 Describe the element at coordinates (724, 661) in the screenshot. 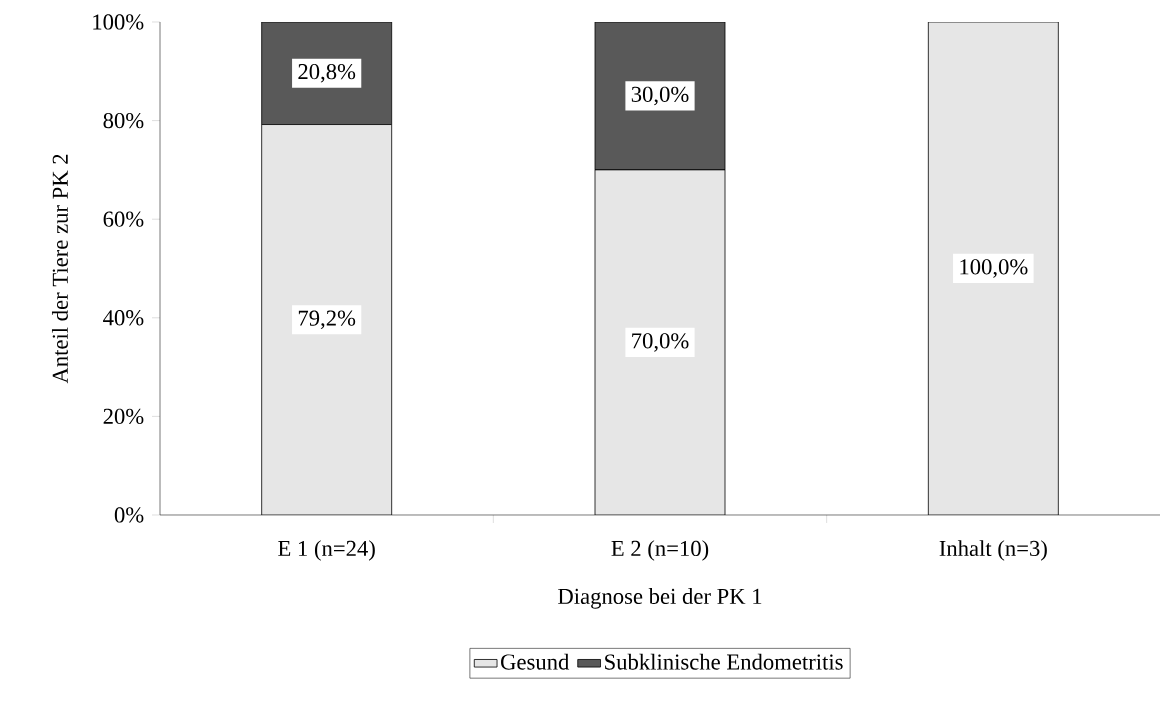

I see `legend-label: Subklinische Endometritis` at that location.